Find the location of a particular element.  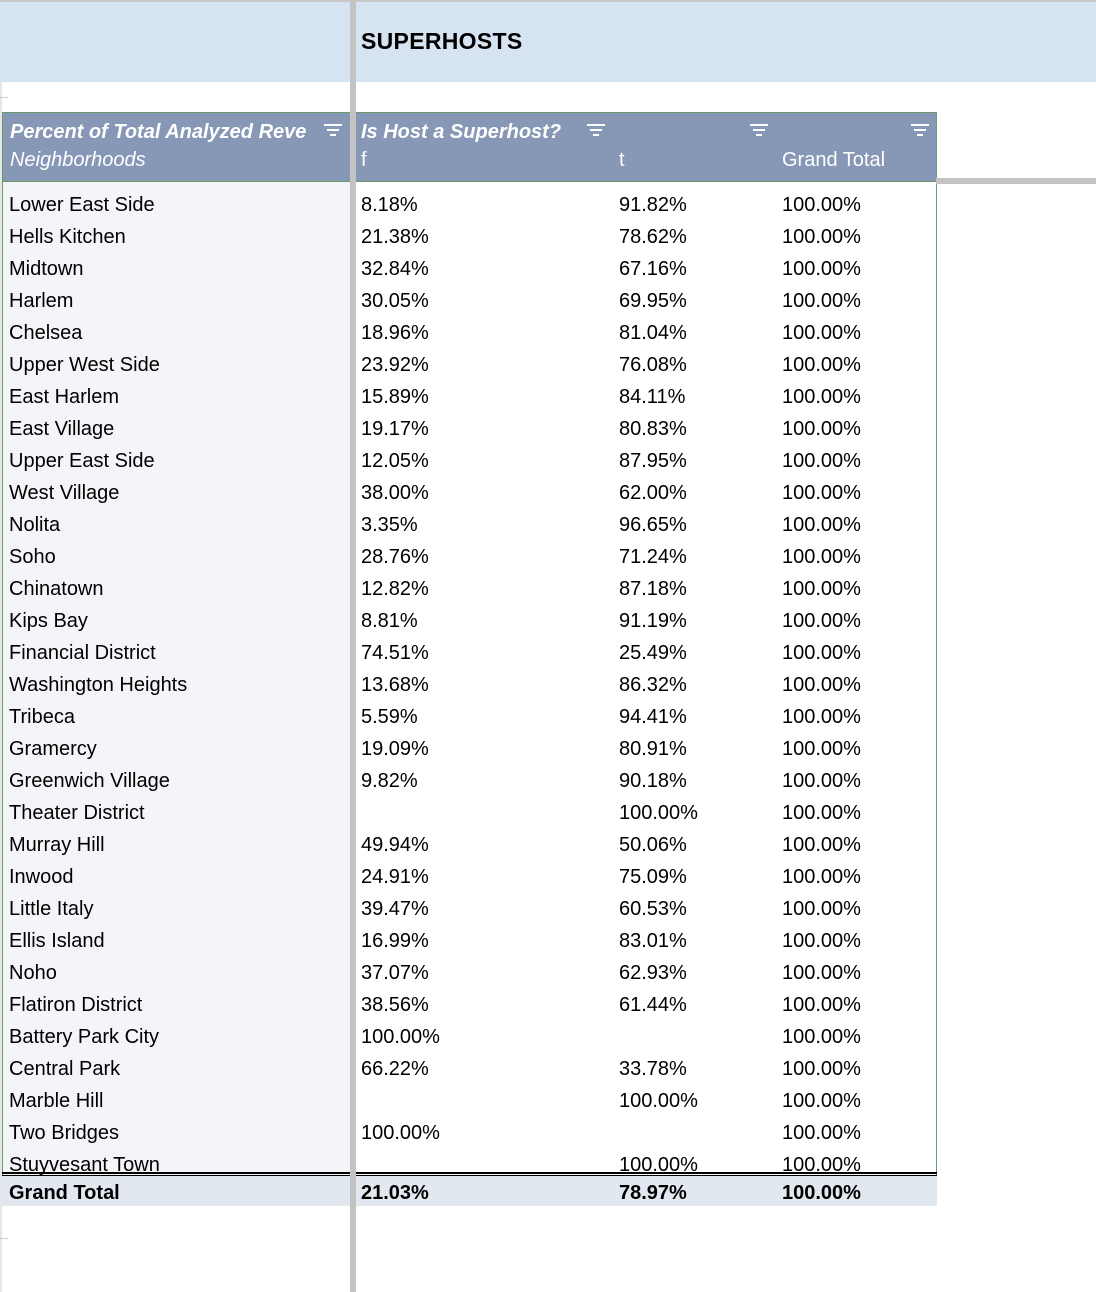

table-row: Washington Heights 13.68% 86.32% 100.00% is located at coordinates (468, 683).